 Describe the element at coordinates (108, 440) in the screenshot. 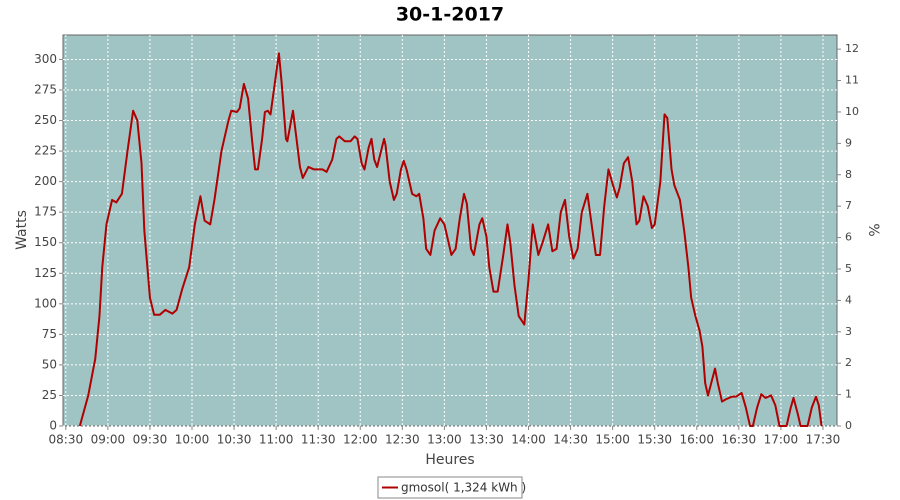

I see `x-tick-label: 09:00` at that location.